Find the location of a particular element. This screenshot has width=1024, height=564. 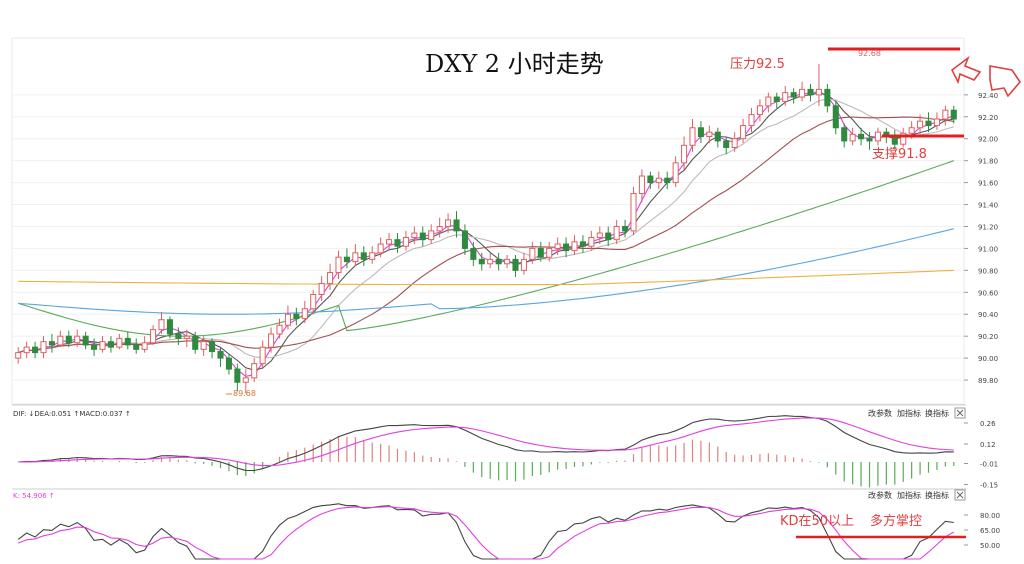

ma120-line is located at coordinates (486, 271).